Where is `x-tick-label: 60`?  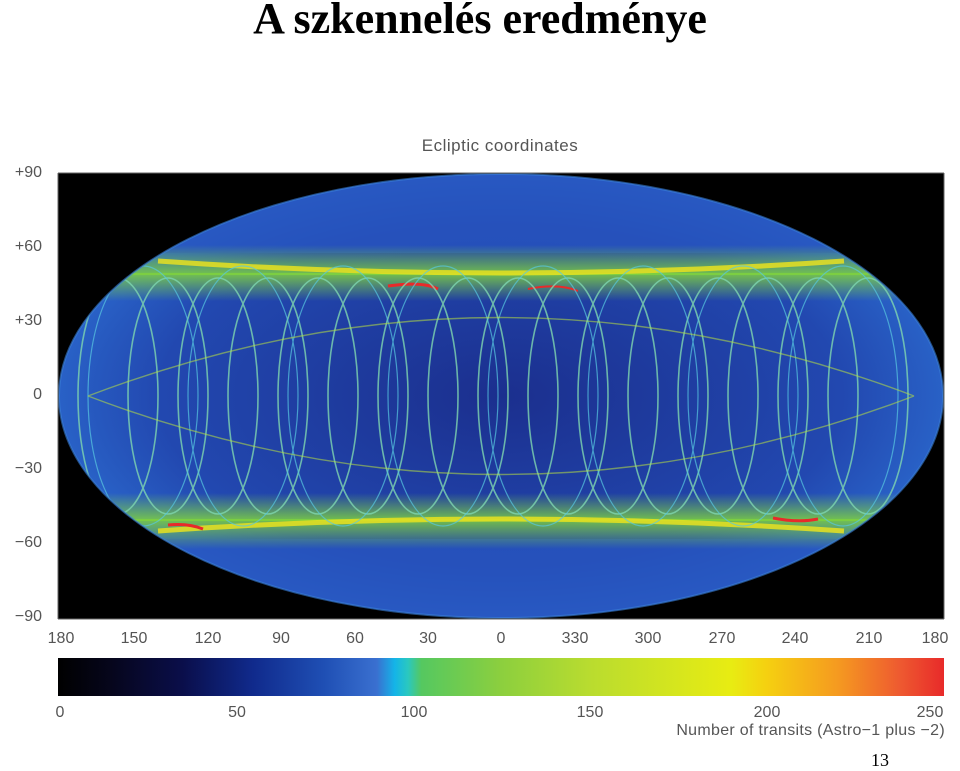
x-tick-label: 60 is located at coordinates (355, 638).